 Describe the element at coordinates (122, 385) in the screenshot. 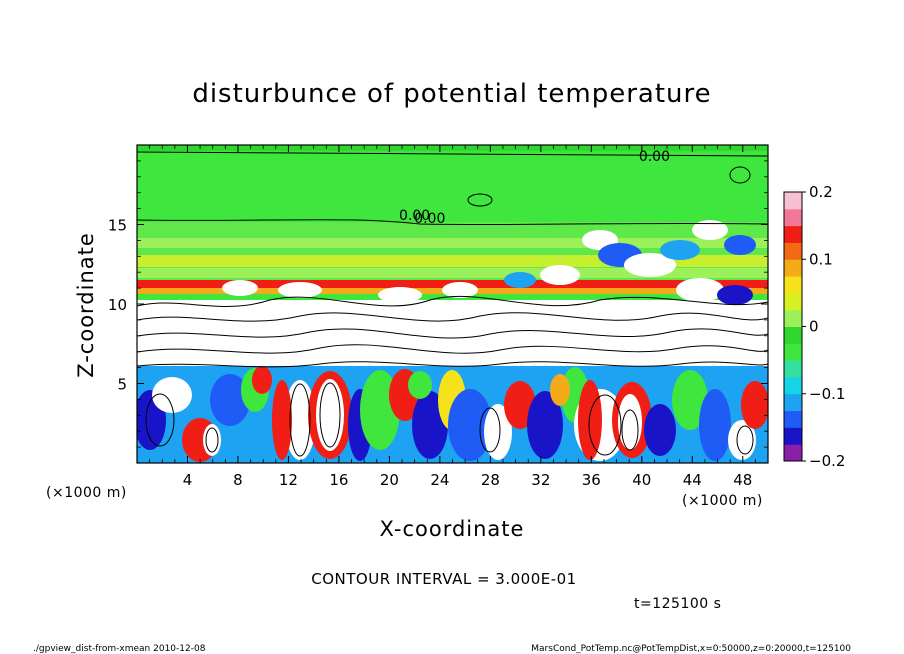

I see `y-tick-label: 5` at that location.